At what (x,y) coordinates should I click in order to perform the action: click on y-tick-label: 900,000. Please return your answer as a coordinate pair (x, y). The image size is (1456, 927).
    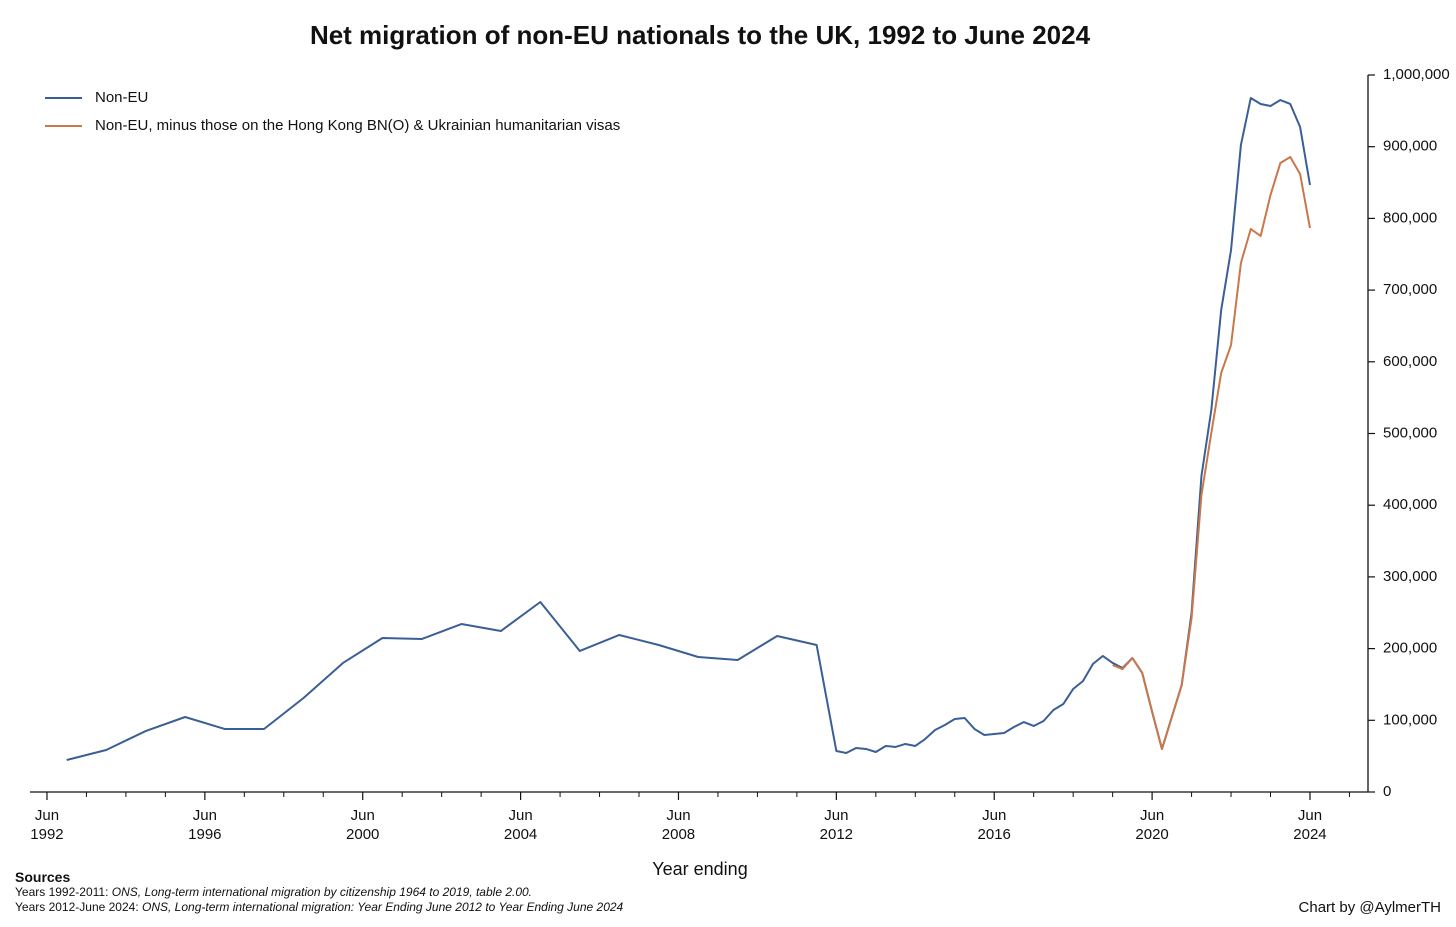
    Looking at the image, I should click on (1410, 146).